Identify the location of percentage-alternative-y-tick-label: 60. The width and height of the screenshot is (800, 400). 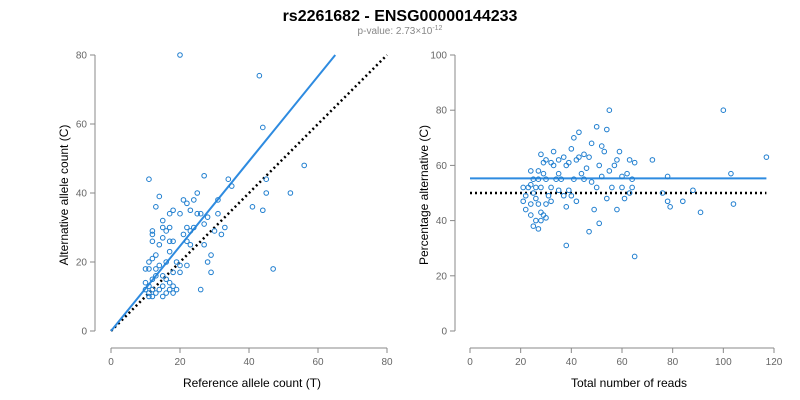
(442, 166).